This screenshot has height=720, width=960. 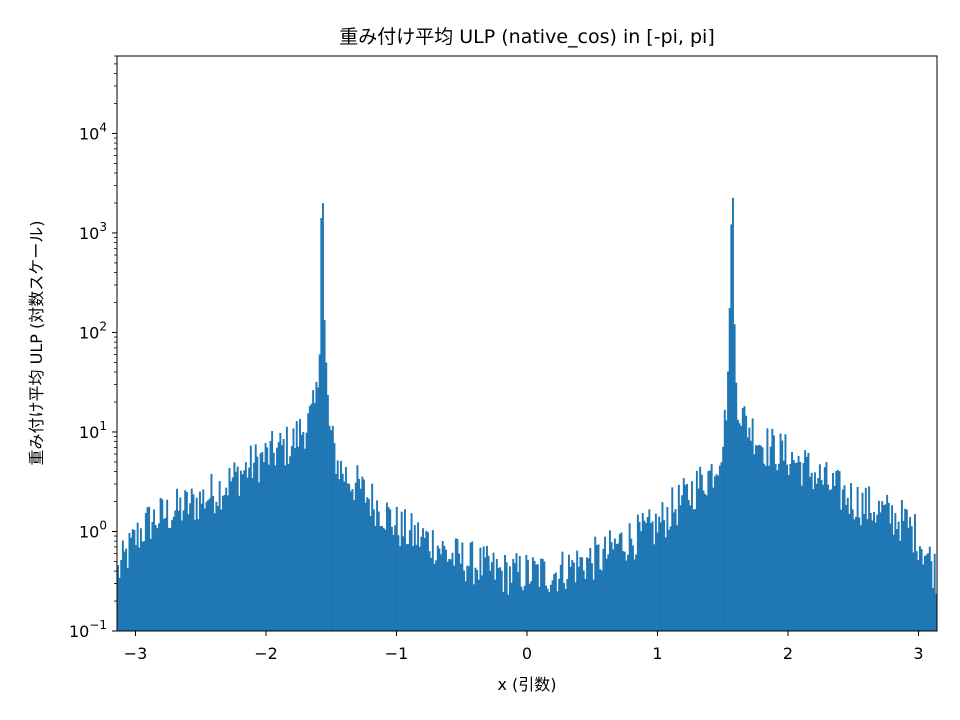 I want to click on y-tick-label: 10³, so click(x=93, y=231).